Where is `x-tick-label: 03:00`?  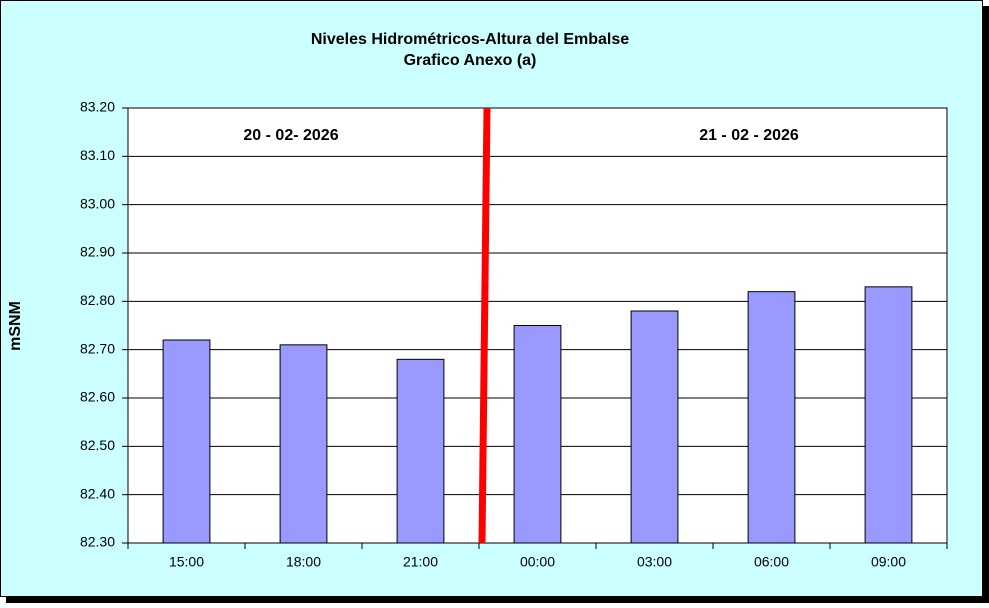 x-tick-label: 03:00 is located at coordinates (654, 562).